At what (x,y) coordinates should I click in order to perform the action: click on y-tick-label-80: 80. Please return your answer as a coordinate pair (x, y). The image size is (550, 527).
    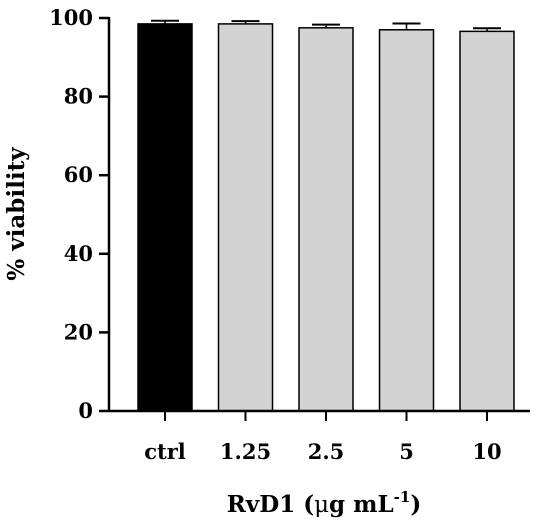
    Looking at the image, I should click on (78, 96).